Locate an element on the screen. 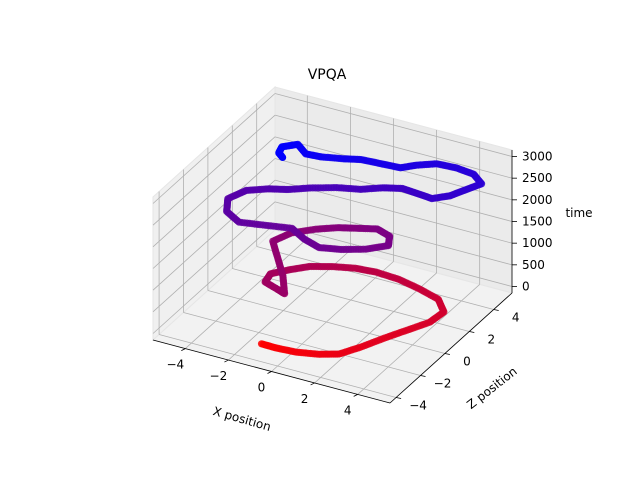 The image size is (640, 480). time-tick-label: 1500 is located at coordinates (537, 222).